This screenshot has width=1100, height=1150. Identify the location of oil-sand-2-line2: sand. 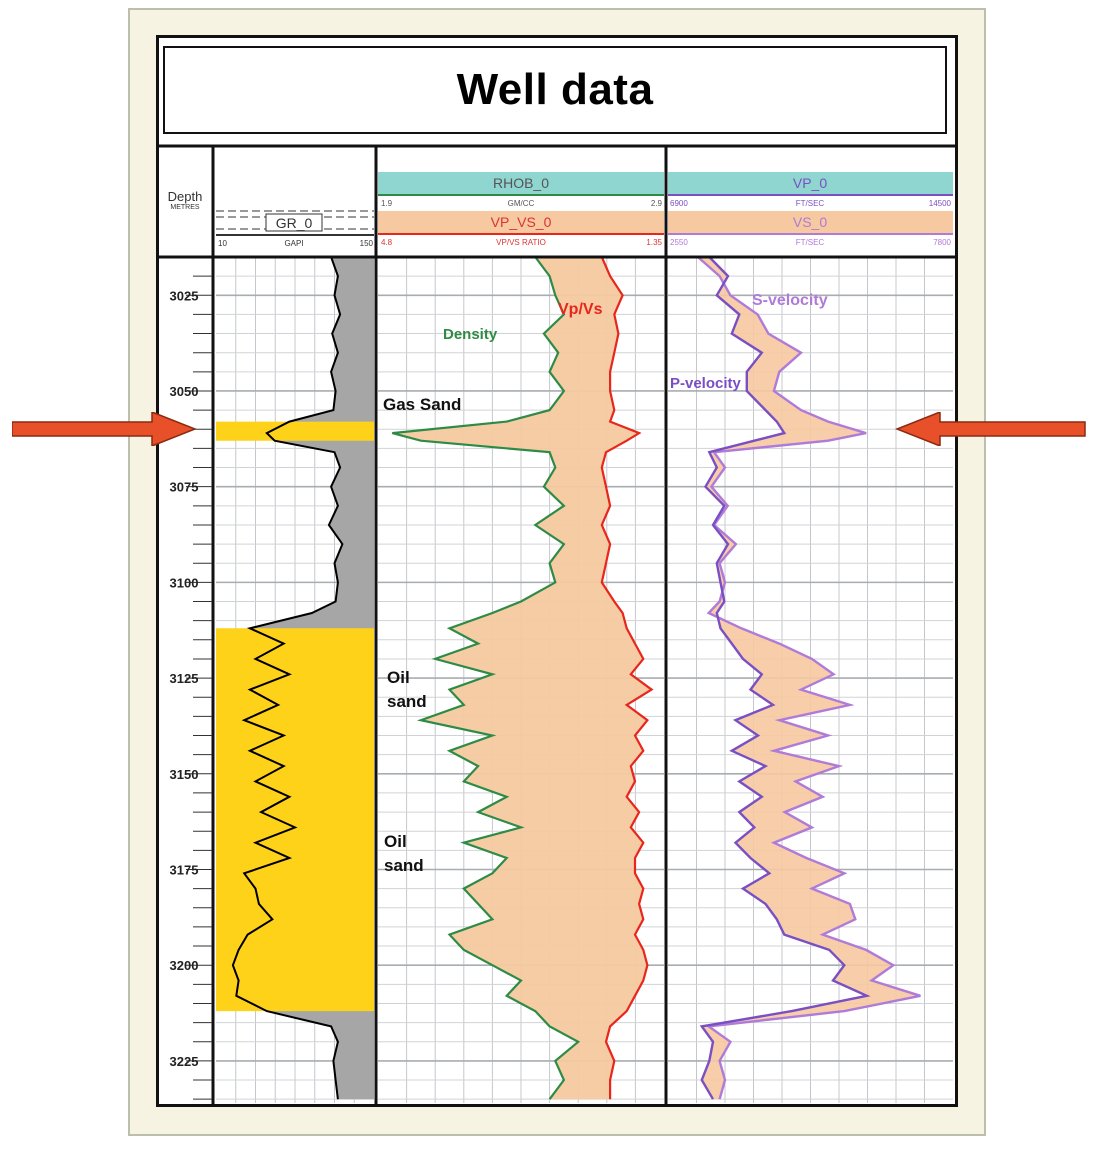
(404, 865).